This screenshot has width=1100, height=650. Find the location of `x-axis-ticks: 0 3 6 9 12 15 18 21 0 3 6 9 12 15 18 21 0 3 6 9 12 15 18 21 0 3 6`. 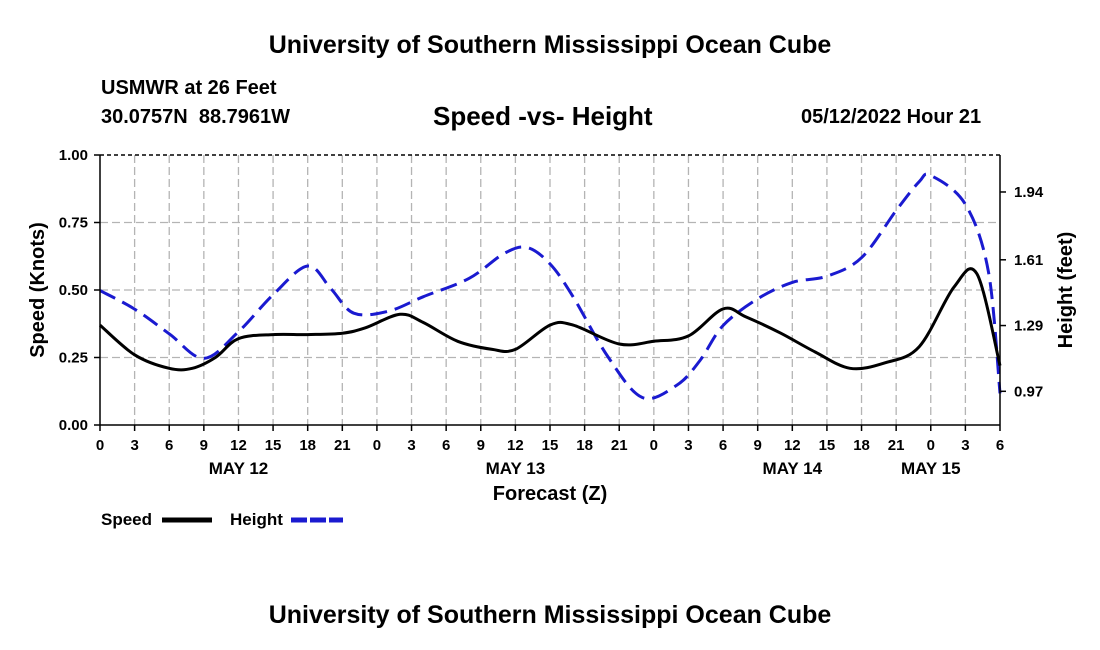

x-axis-ticks: 0 3 6 9 12 15 18 21 0 3 6 9 12 15 18 21 0 3 6 9 12 15 18 21 0 3 6 is located at coordinates (550, 439).